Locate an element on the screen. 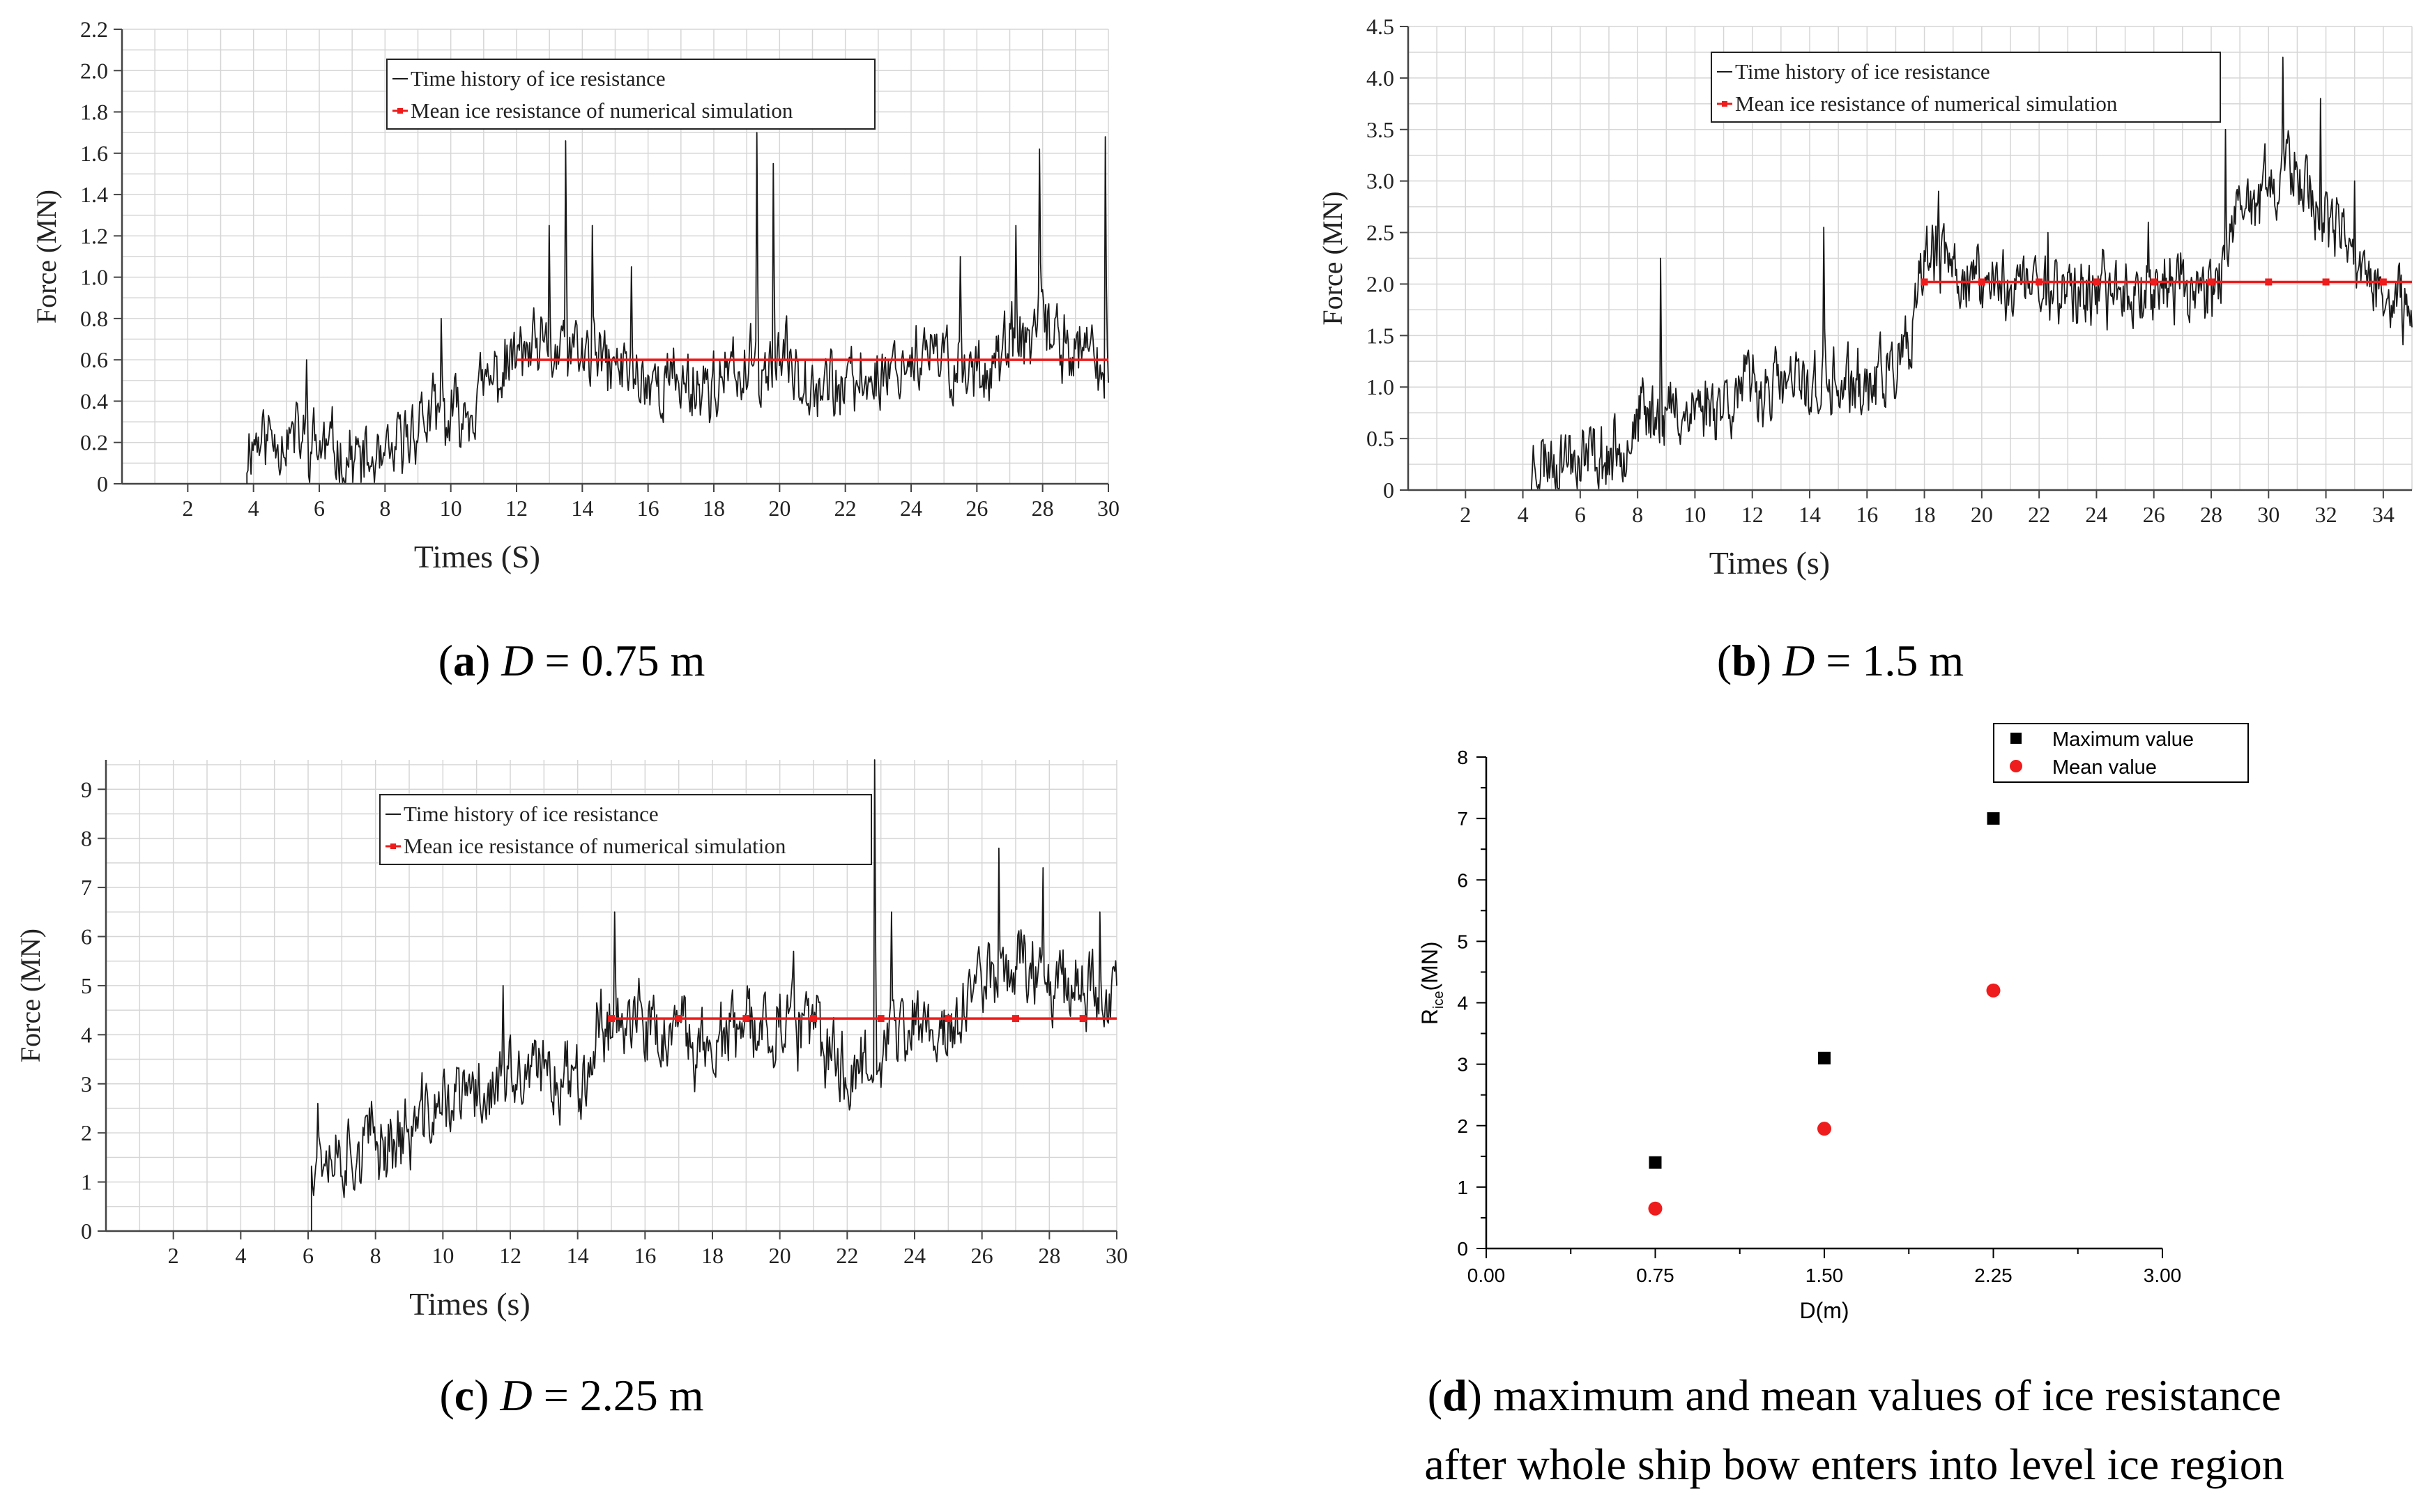 Image resolution: width=2428 pixels, height=1512 pixels. legend-label: Maximum value is located at coordinates (2123, 739).